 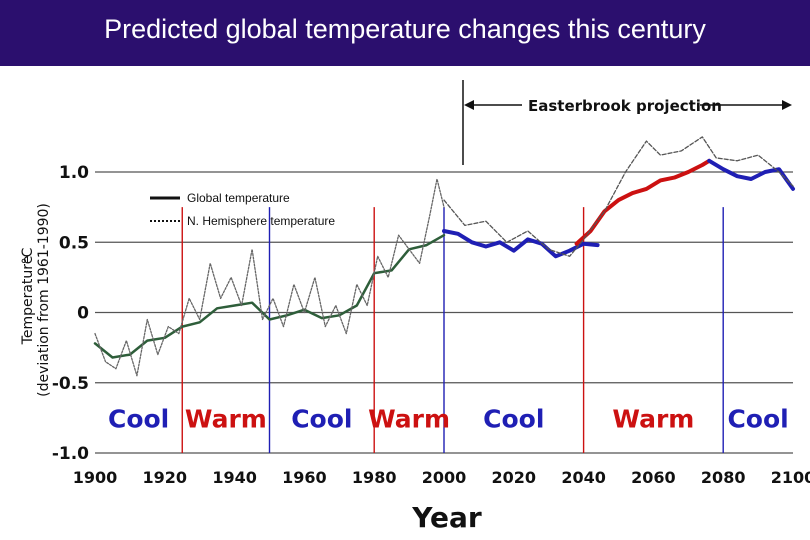 What do you see at coordinates (28, 301) in the screenshot?
I see `svg-text: Temperature` at bounding box center [28, 301].